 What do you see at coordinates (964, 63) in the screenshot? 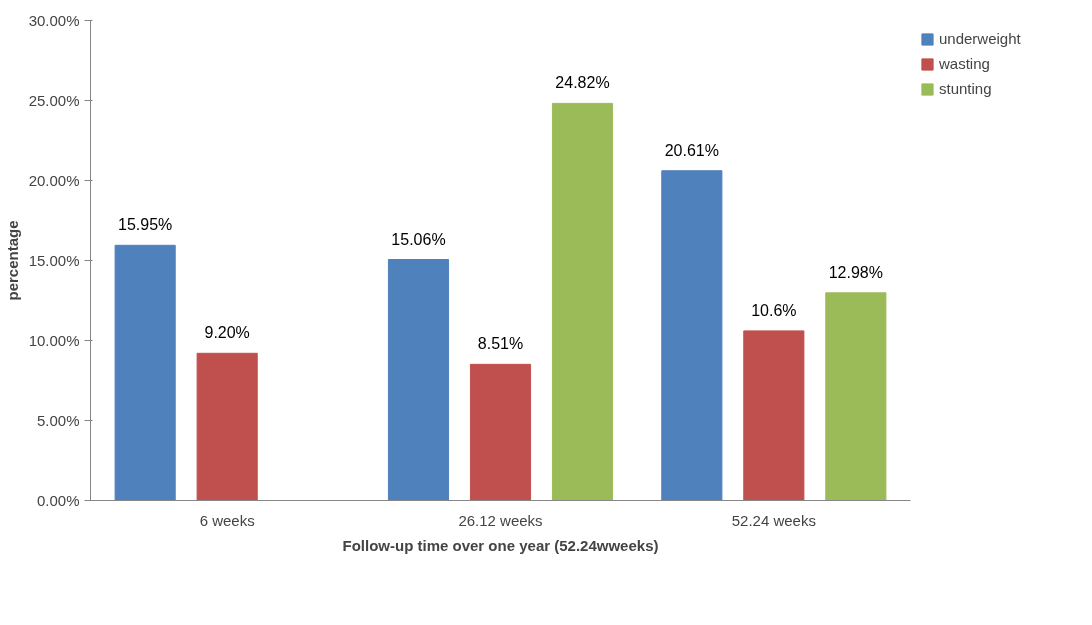
I see `legend-label: wasting` at bounding box center [964, 63].